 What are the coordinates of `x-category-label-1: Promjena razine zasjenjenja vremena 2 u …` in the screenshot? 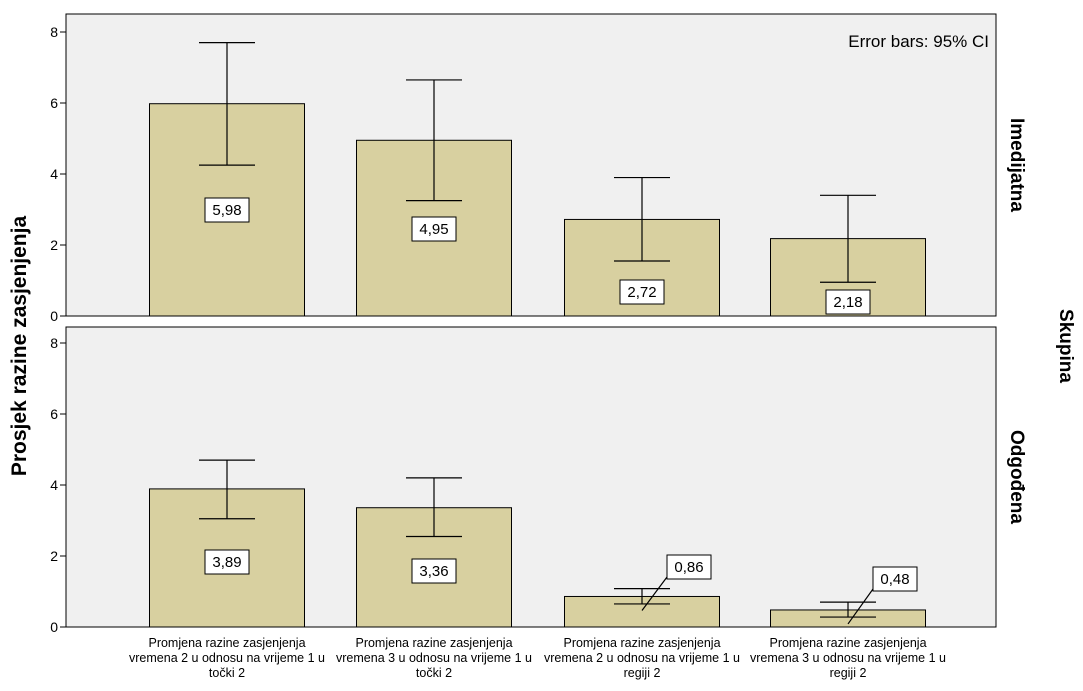 It's located at (227, 658).